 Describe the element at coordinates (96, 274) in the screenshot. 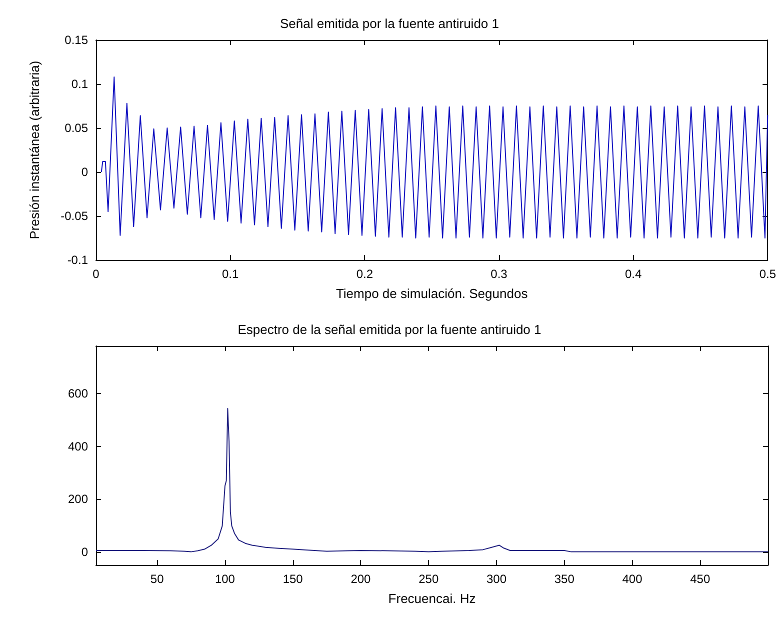

I see `x-tick-label: 0` at that location.